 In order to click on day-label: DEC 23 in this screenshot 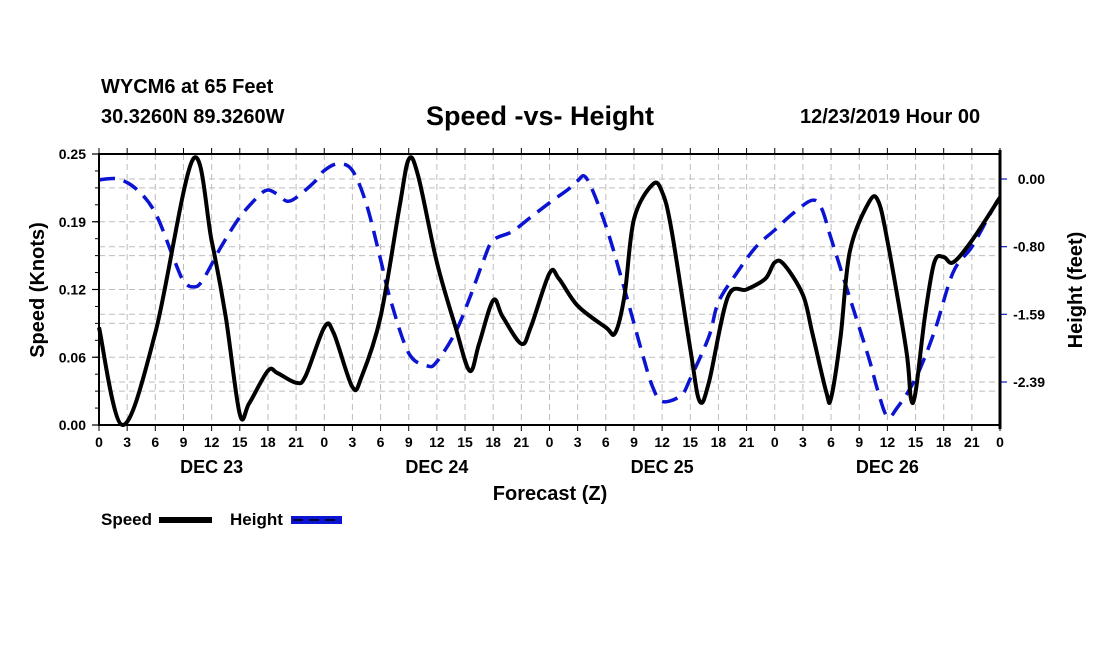, I will do `click(211, 467)`.